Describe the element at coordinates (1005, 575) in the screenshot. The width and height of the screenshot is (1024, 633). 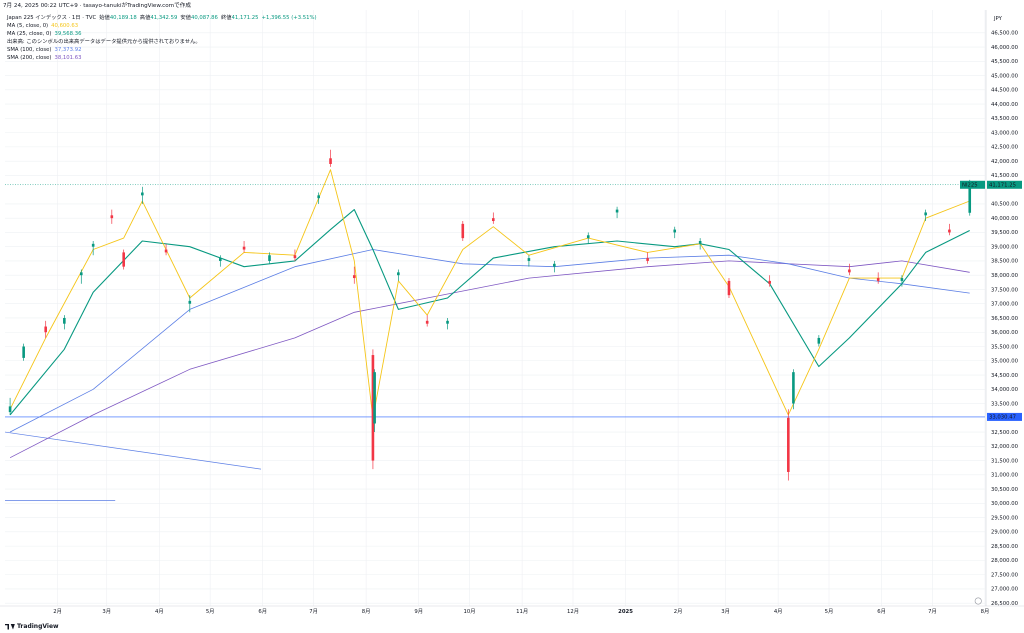
I see `price-tick: 27,500.00` at that location.